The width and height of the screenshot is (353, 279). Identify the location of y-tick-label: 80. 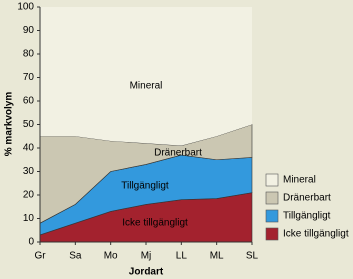
(29, 54).